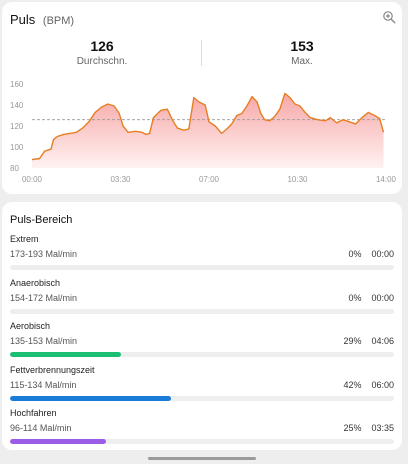  What do you see at coordinates (202, 343) in the screenshot?
I see `zone-row: Aerobisch 135-153 Mal/min 29% 04:06` at bounding box center [202, 343].